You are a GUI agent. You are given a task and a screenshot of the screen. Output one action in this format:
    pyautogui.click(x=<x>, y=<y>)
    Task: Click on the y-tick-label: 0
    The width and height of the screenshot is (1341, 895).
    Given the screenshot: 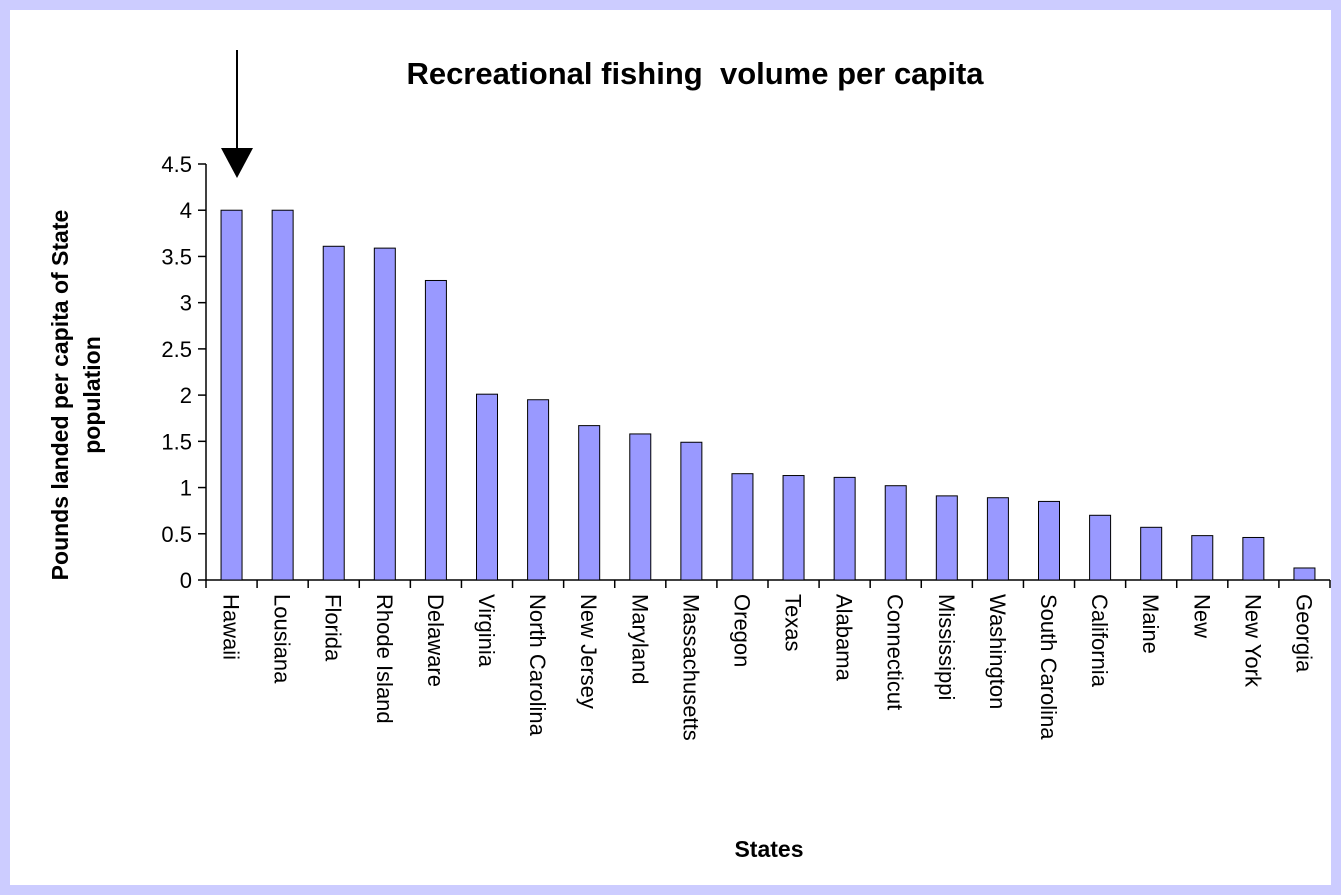 What is the action you would take?
    pyautogui.click(x=186, y=580)
    